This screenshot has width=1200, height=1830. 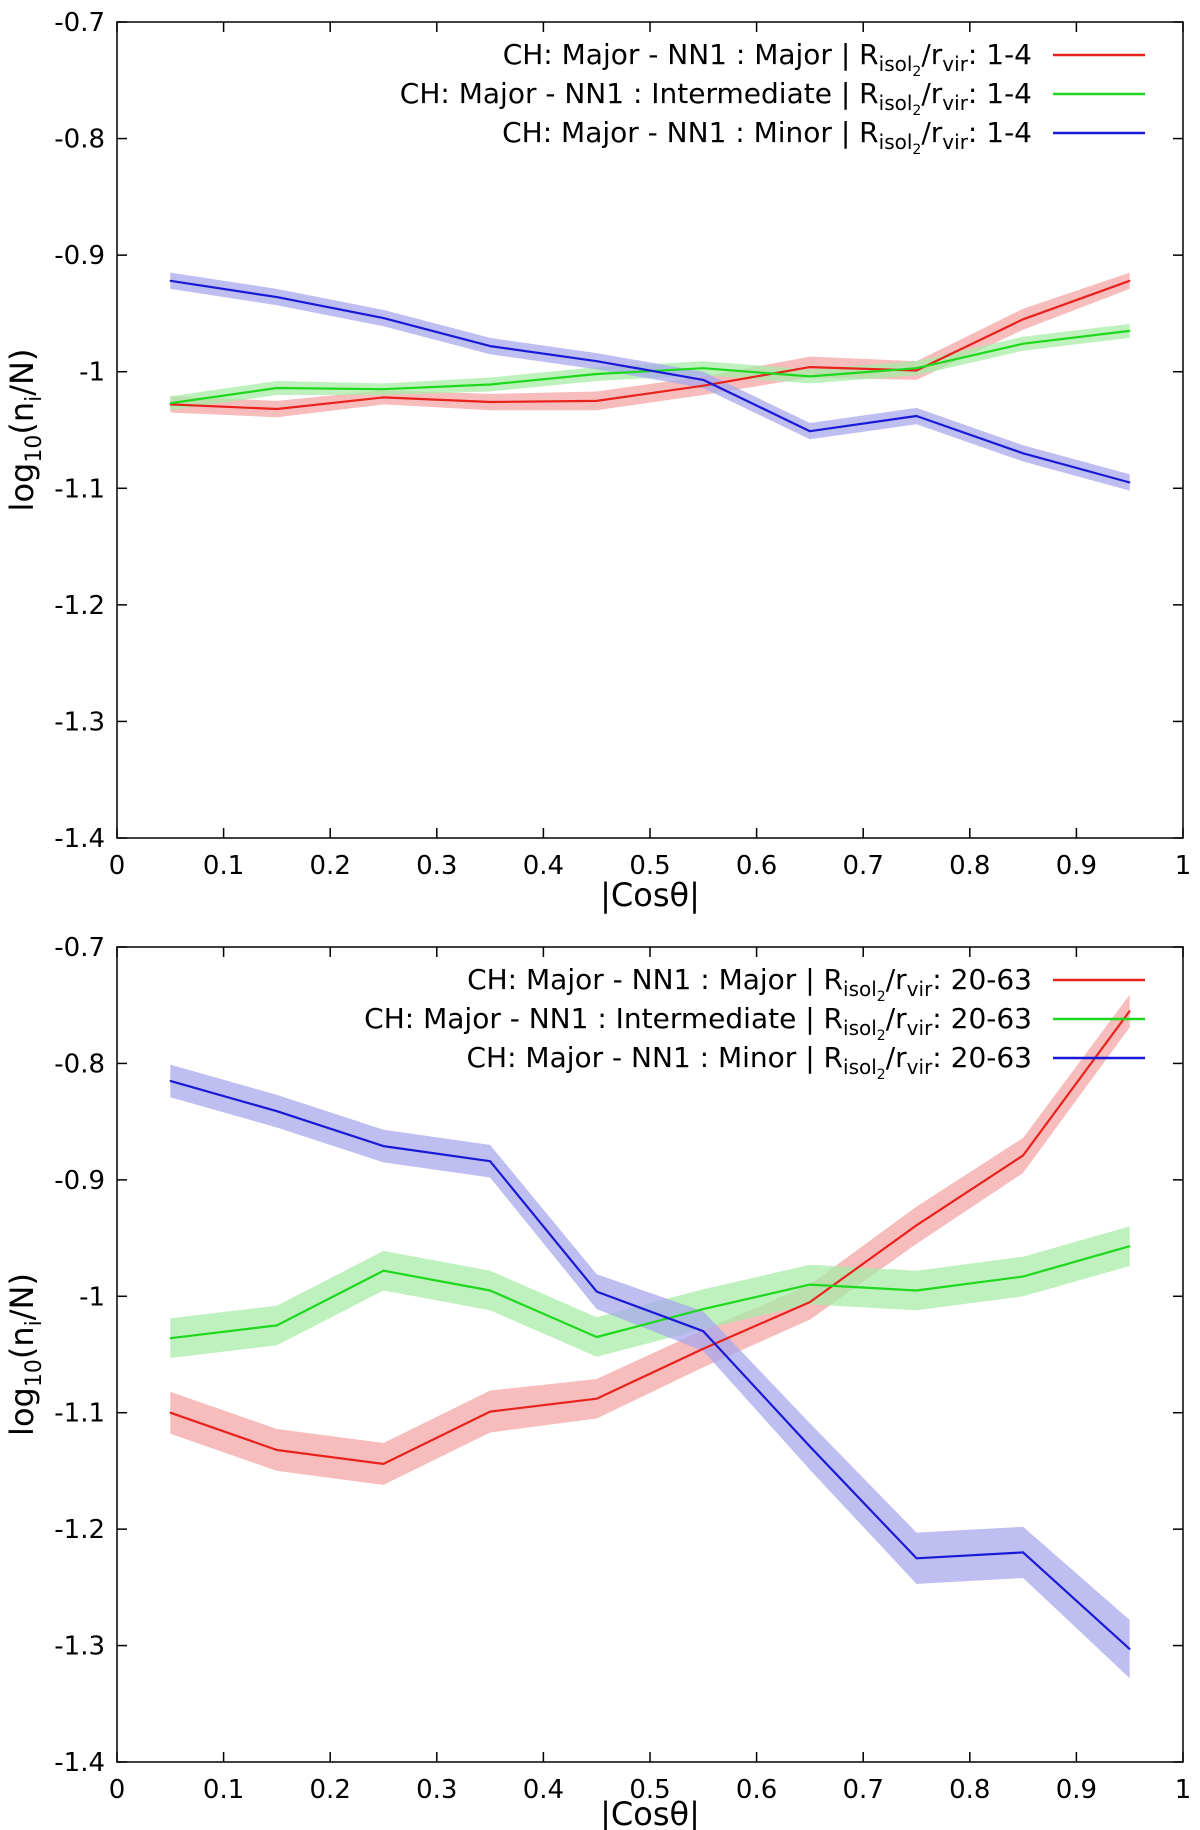 I want to click on series-1-error-band, so click(x=650, y=345).